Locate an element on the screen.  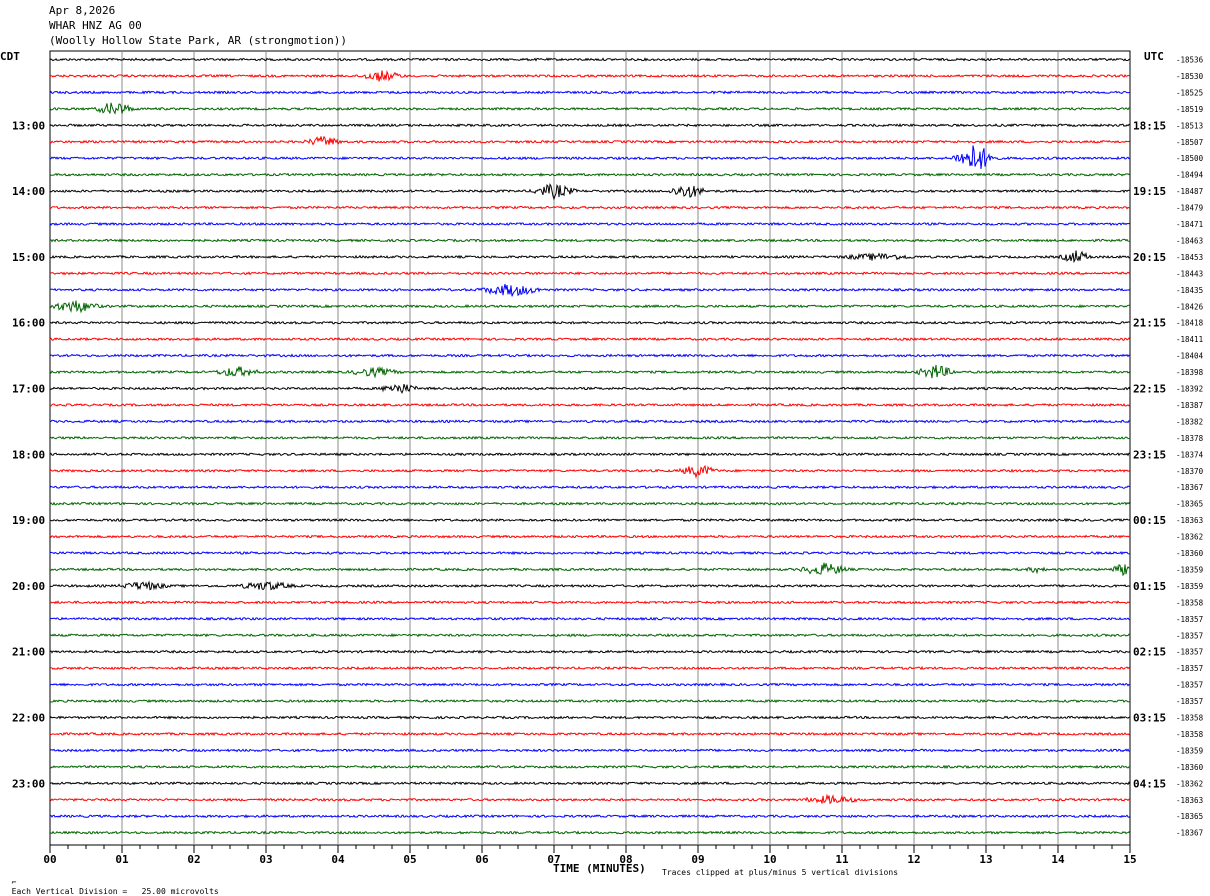
x-tick-label: 14 is located at coordinates (1058, 859).